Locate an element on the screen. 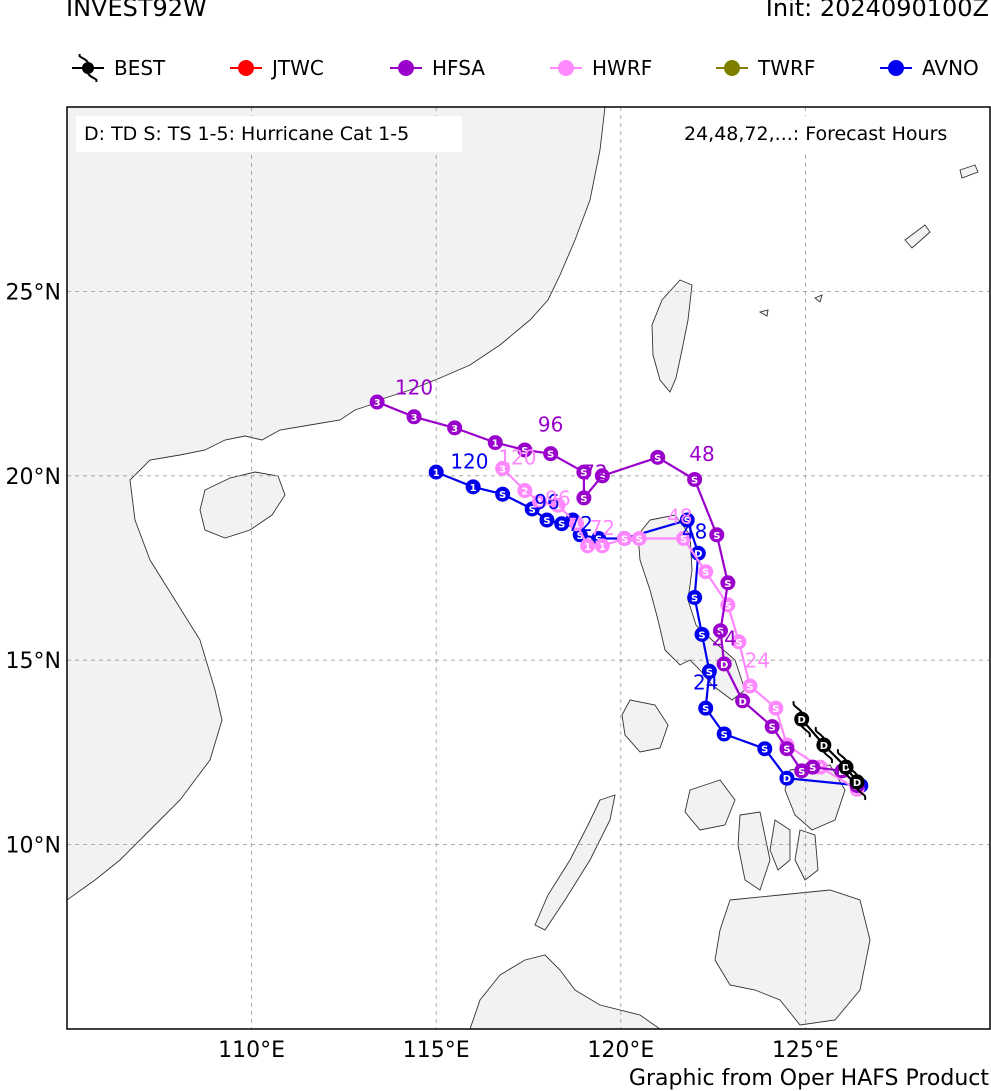  init-time-title: Init: 2024090100Z is located at coordinates (877, 11).